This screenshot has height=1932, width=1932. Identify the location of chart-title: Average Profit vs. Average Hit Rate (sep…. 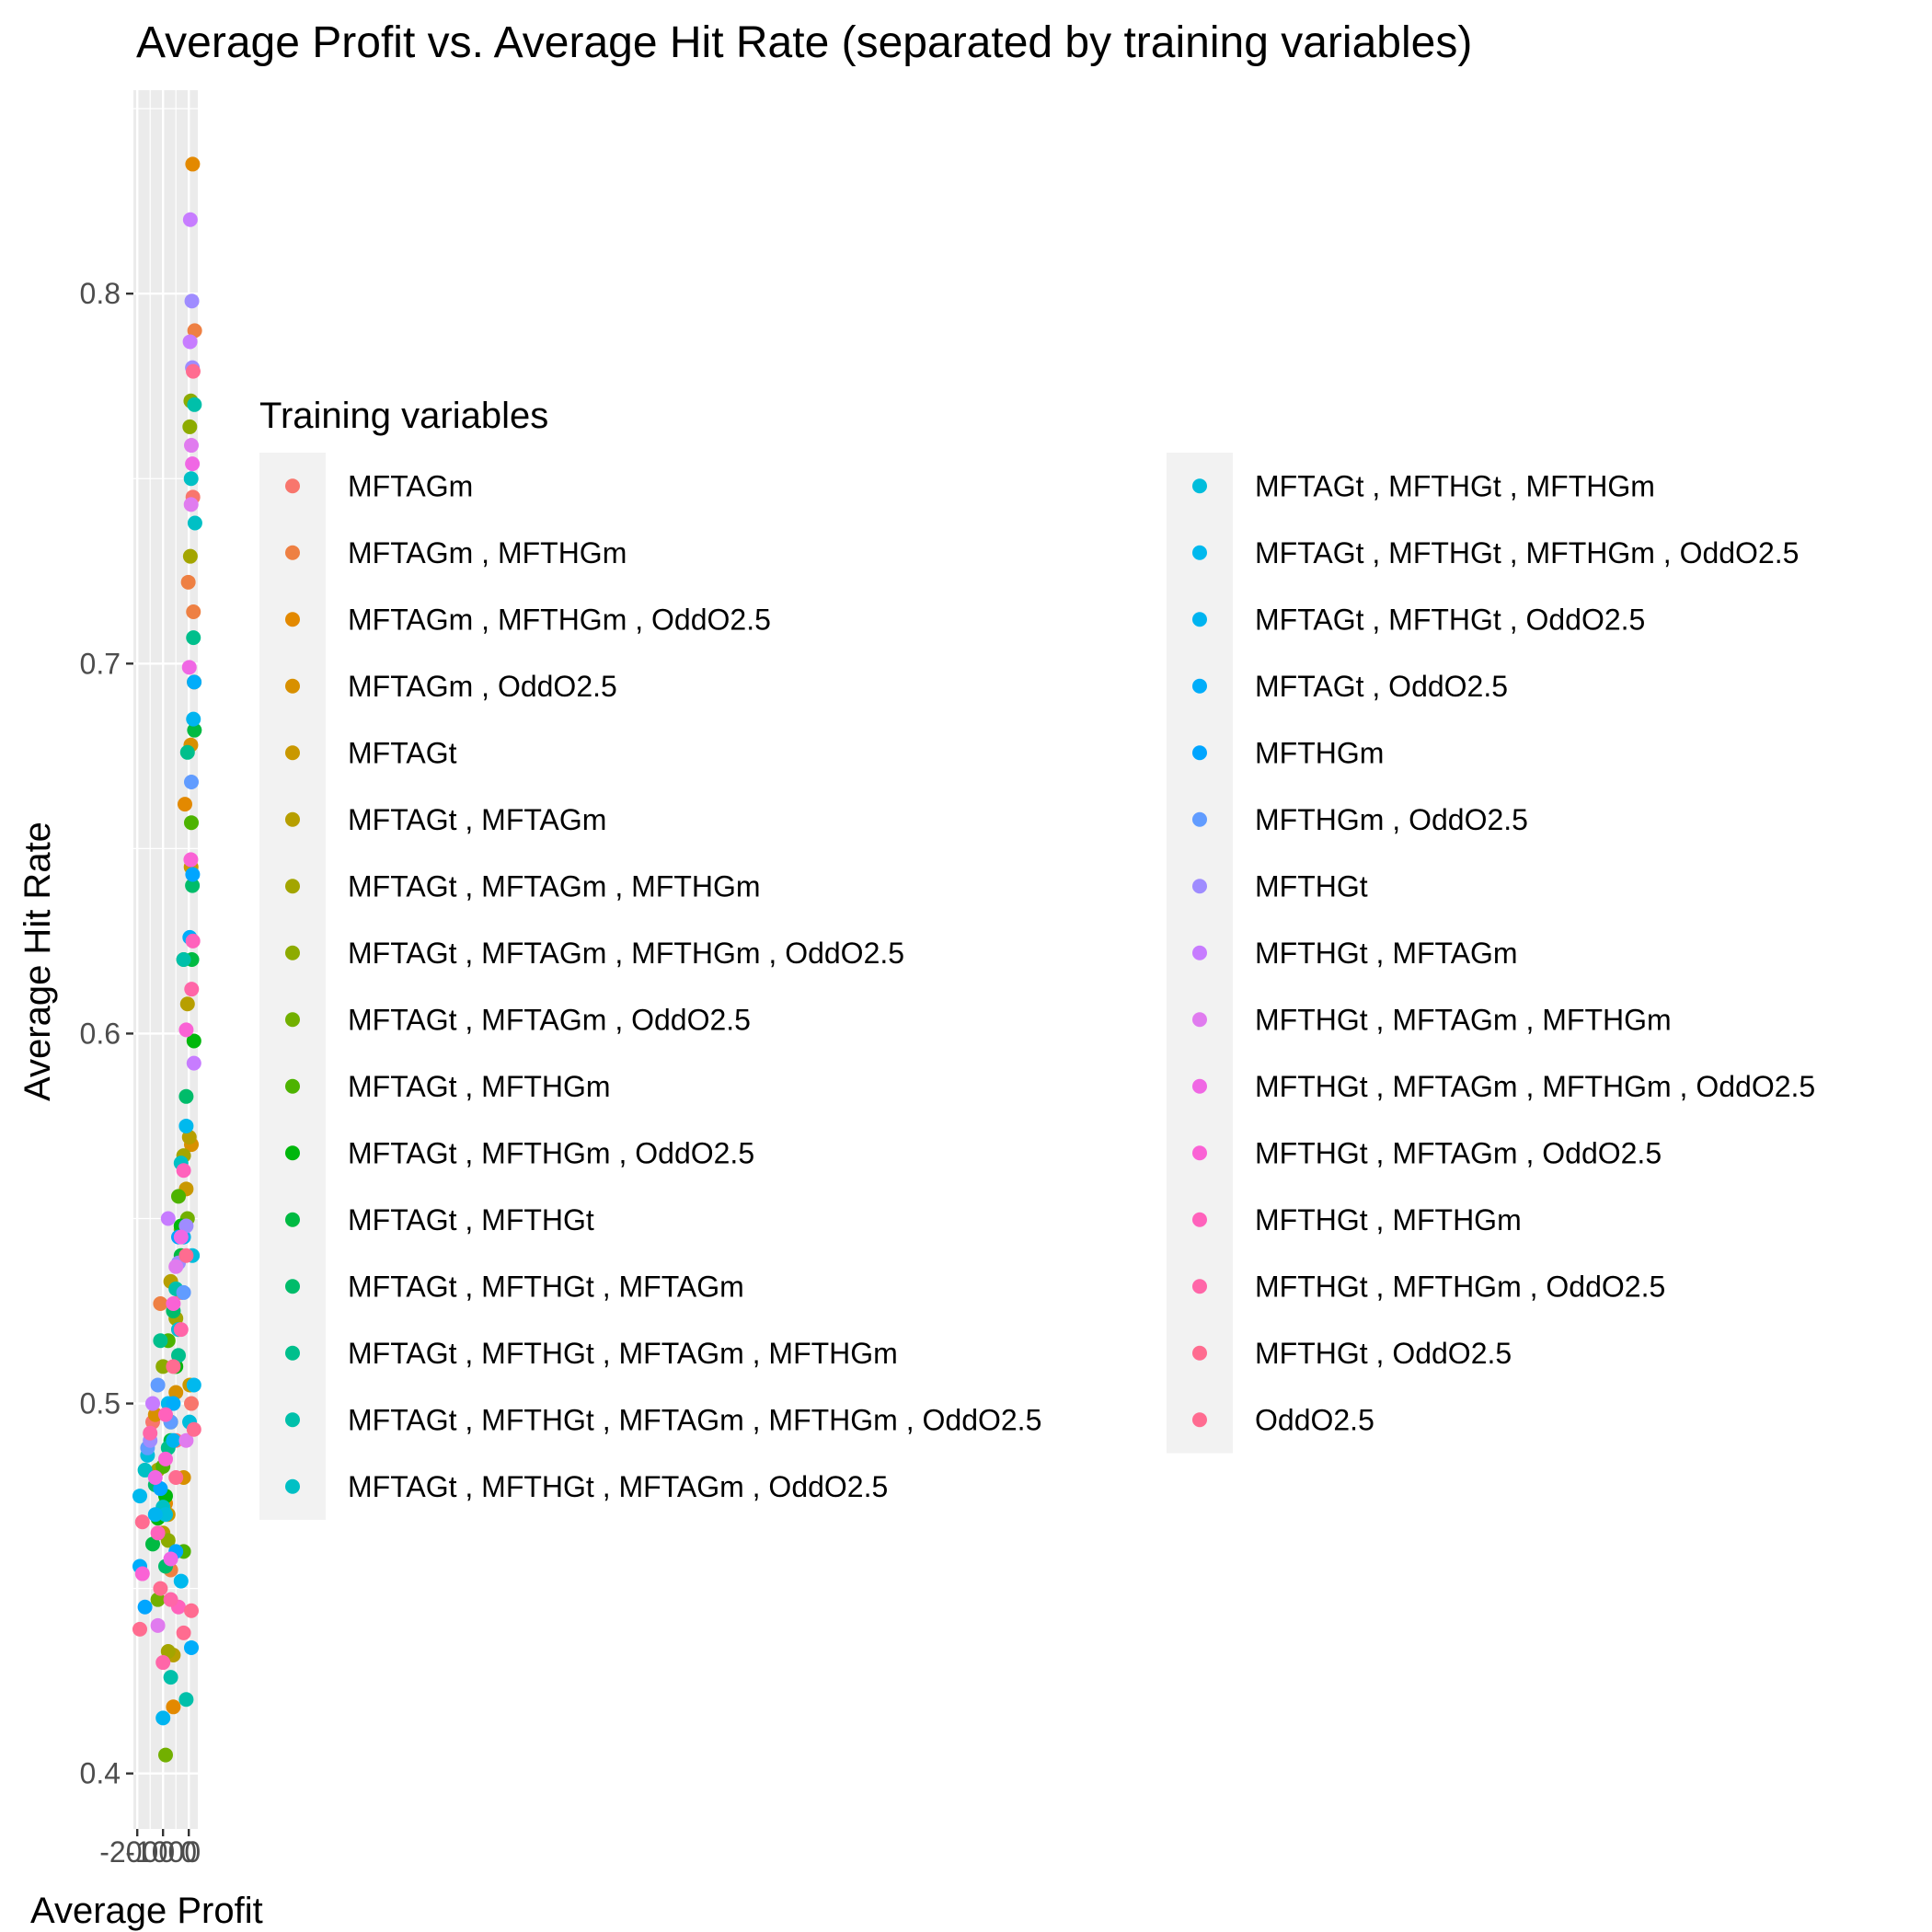
(804, 42).